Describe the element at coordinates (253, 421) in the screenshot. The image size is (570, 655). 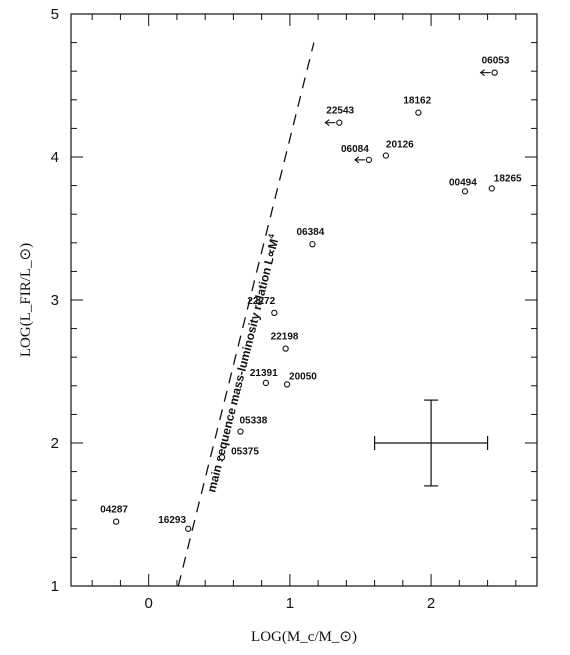
I see `point-label: 05338` at that location.